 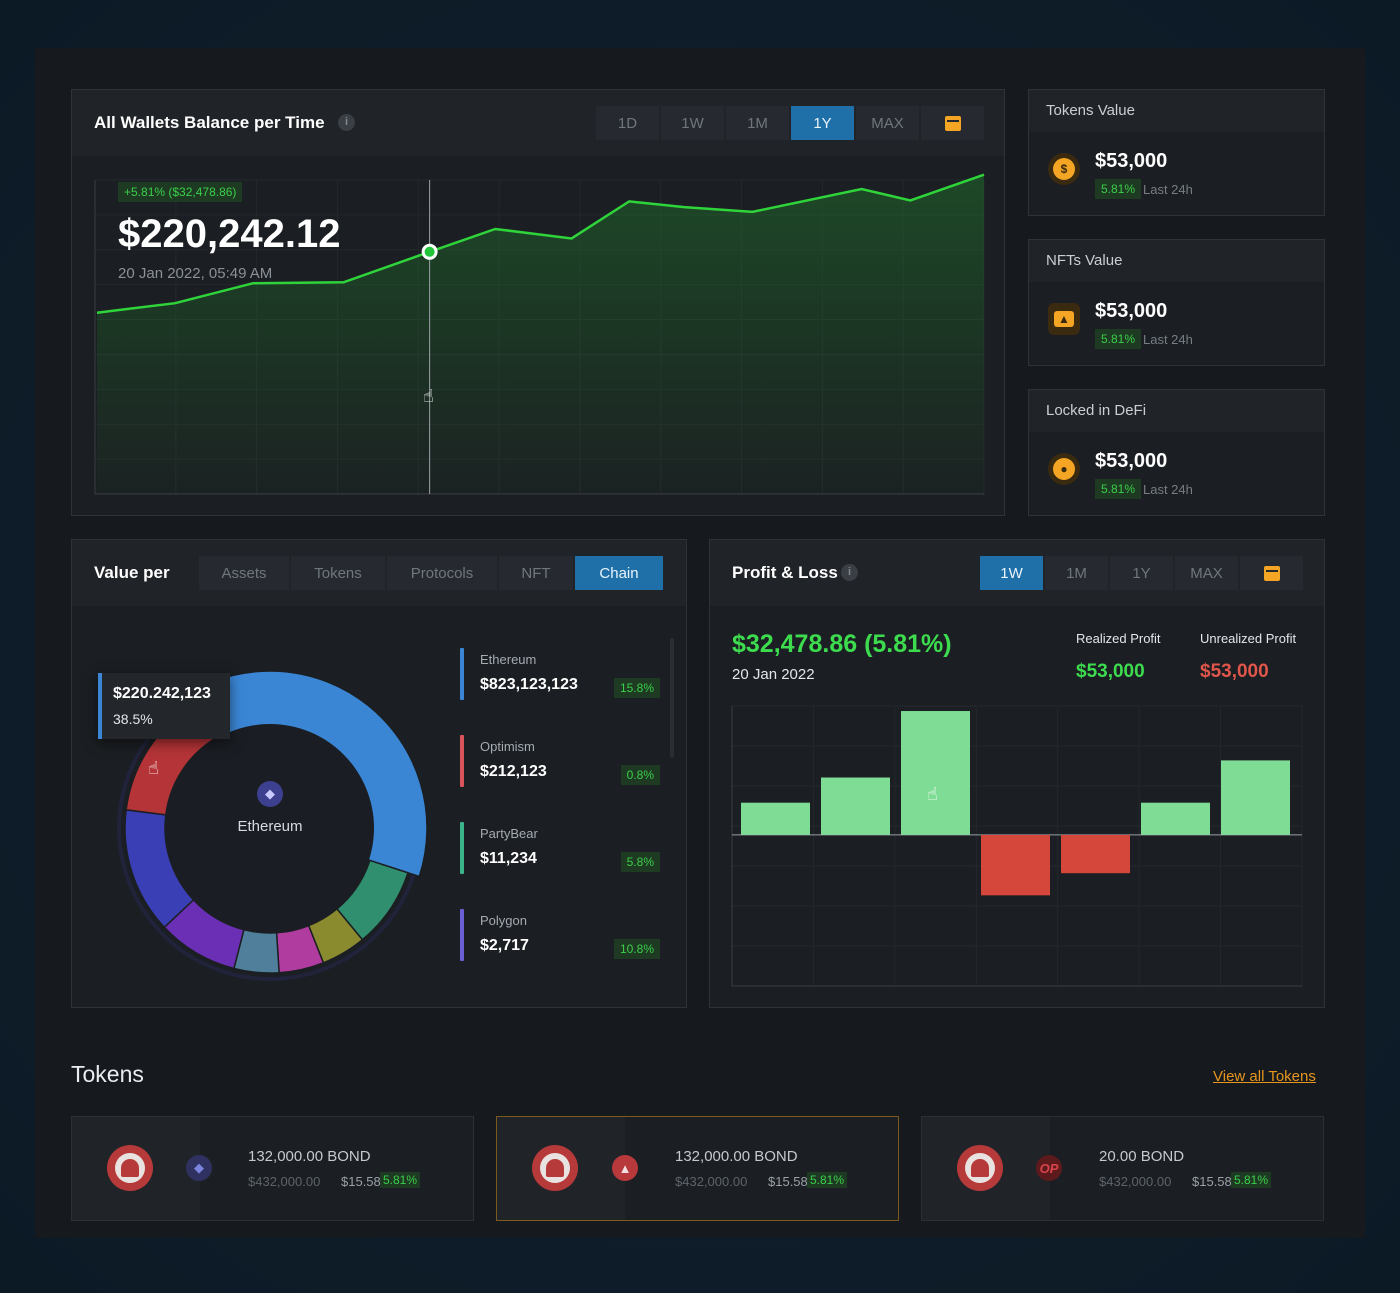 I want to click on pnl-headline: $32,478.86 (5.81%), so click(x=842, y=644).